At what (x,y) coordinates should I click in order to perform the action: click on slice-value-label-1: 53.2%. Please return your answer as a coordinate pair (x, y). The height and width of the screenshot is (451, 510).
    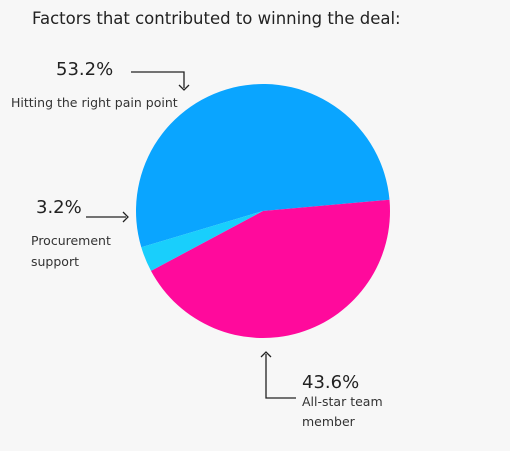
    Looking at the image, I should click on (84, 69).